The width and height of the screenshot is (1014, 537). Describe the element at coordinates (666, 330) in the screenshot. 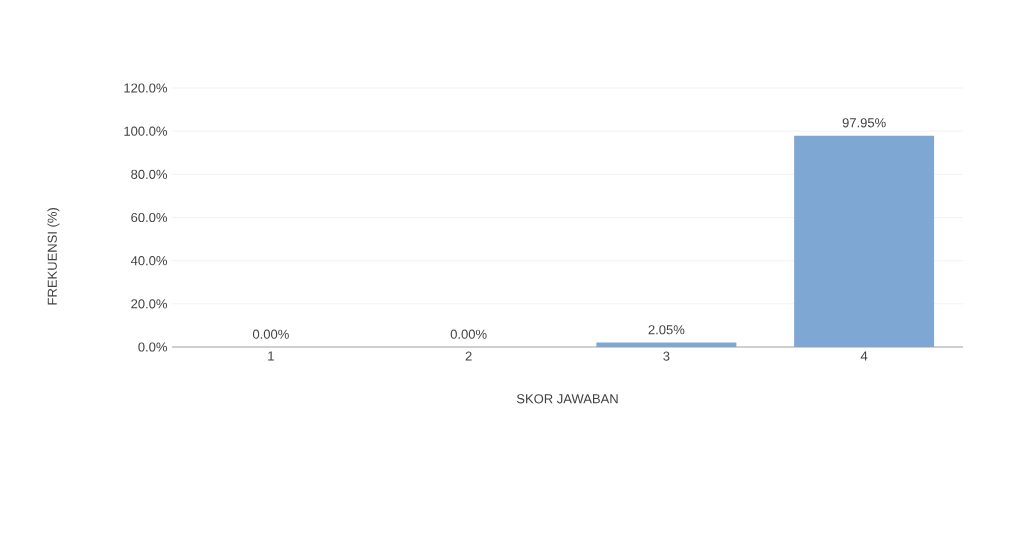

I see `data-label: 2.05%` at that location.